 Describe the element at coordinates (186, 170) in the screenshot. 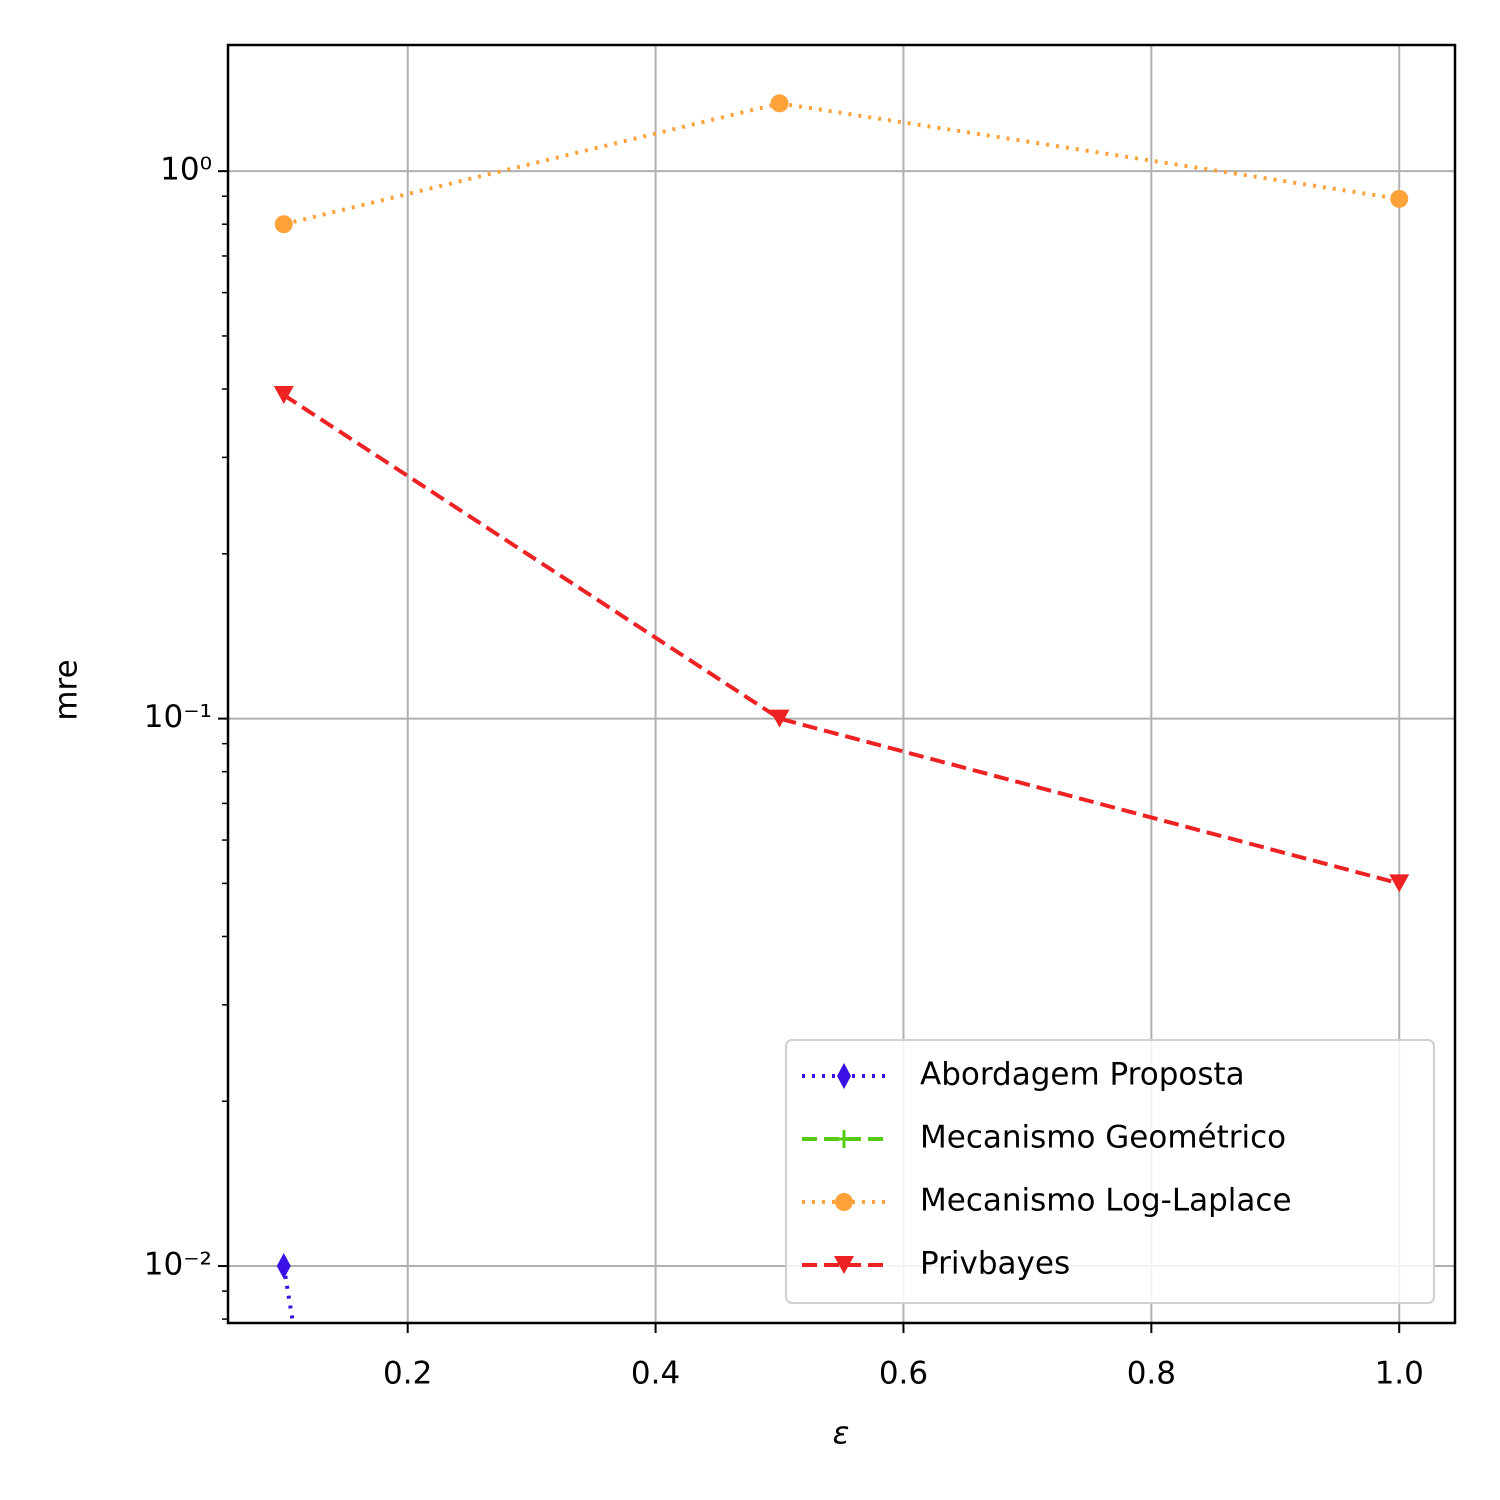

I see `y-tick-label: 10⁰` at that location.